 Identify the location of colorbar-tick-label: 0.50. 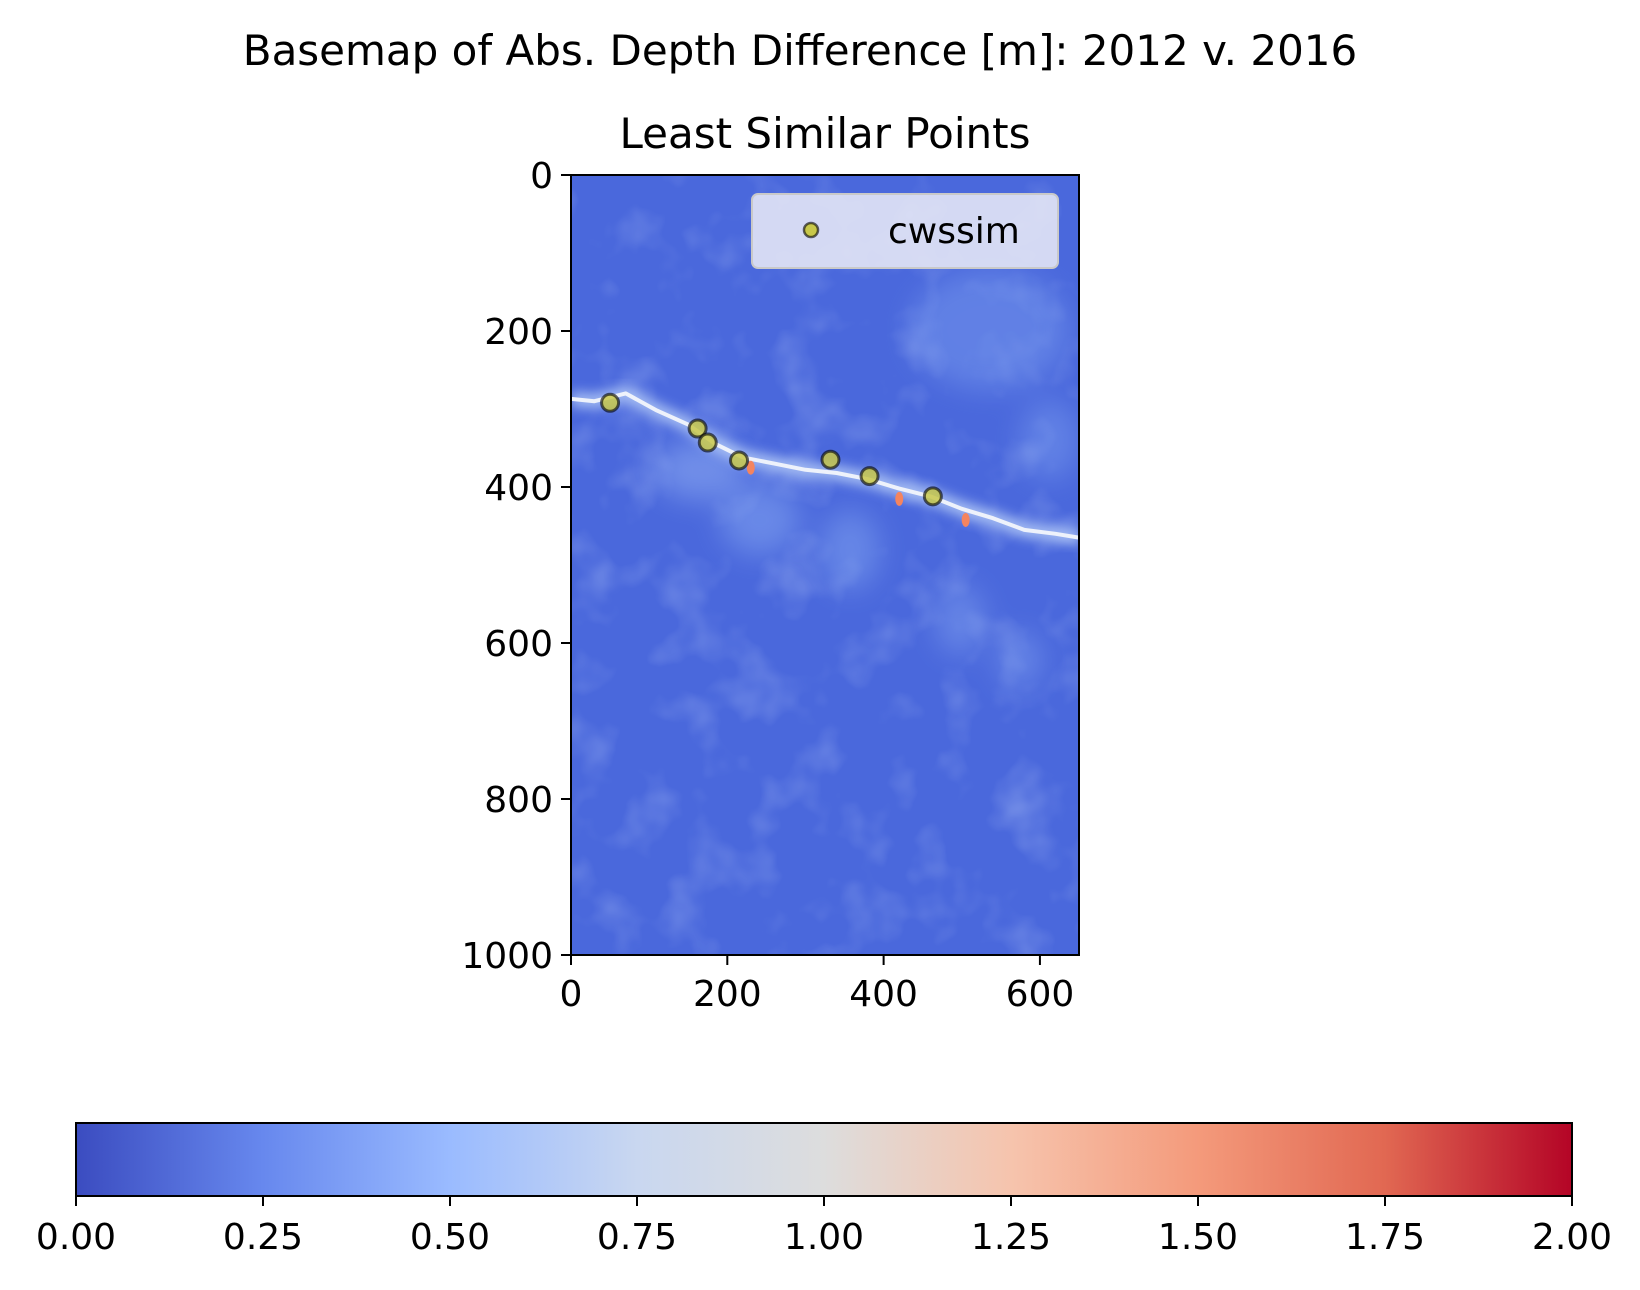
(450, 1237).